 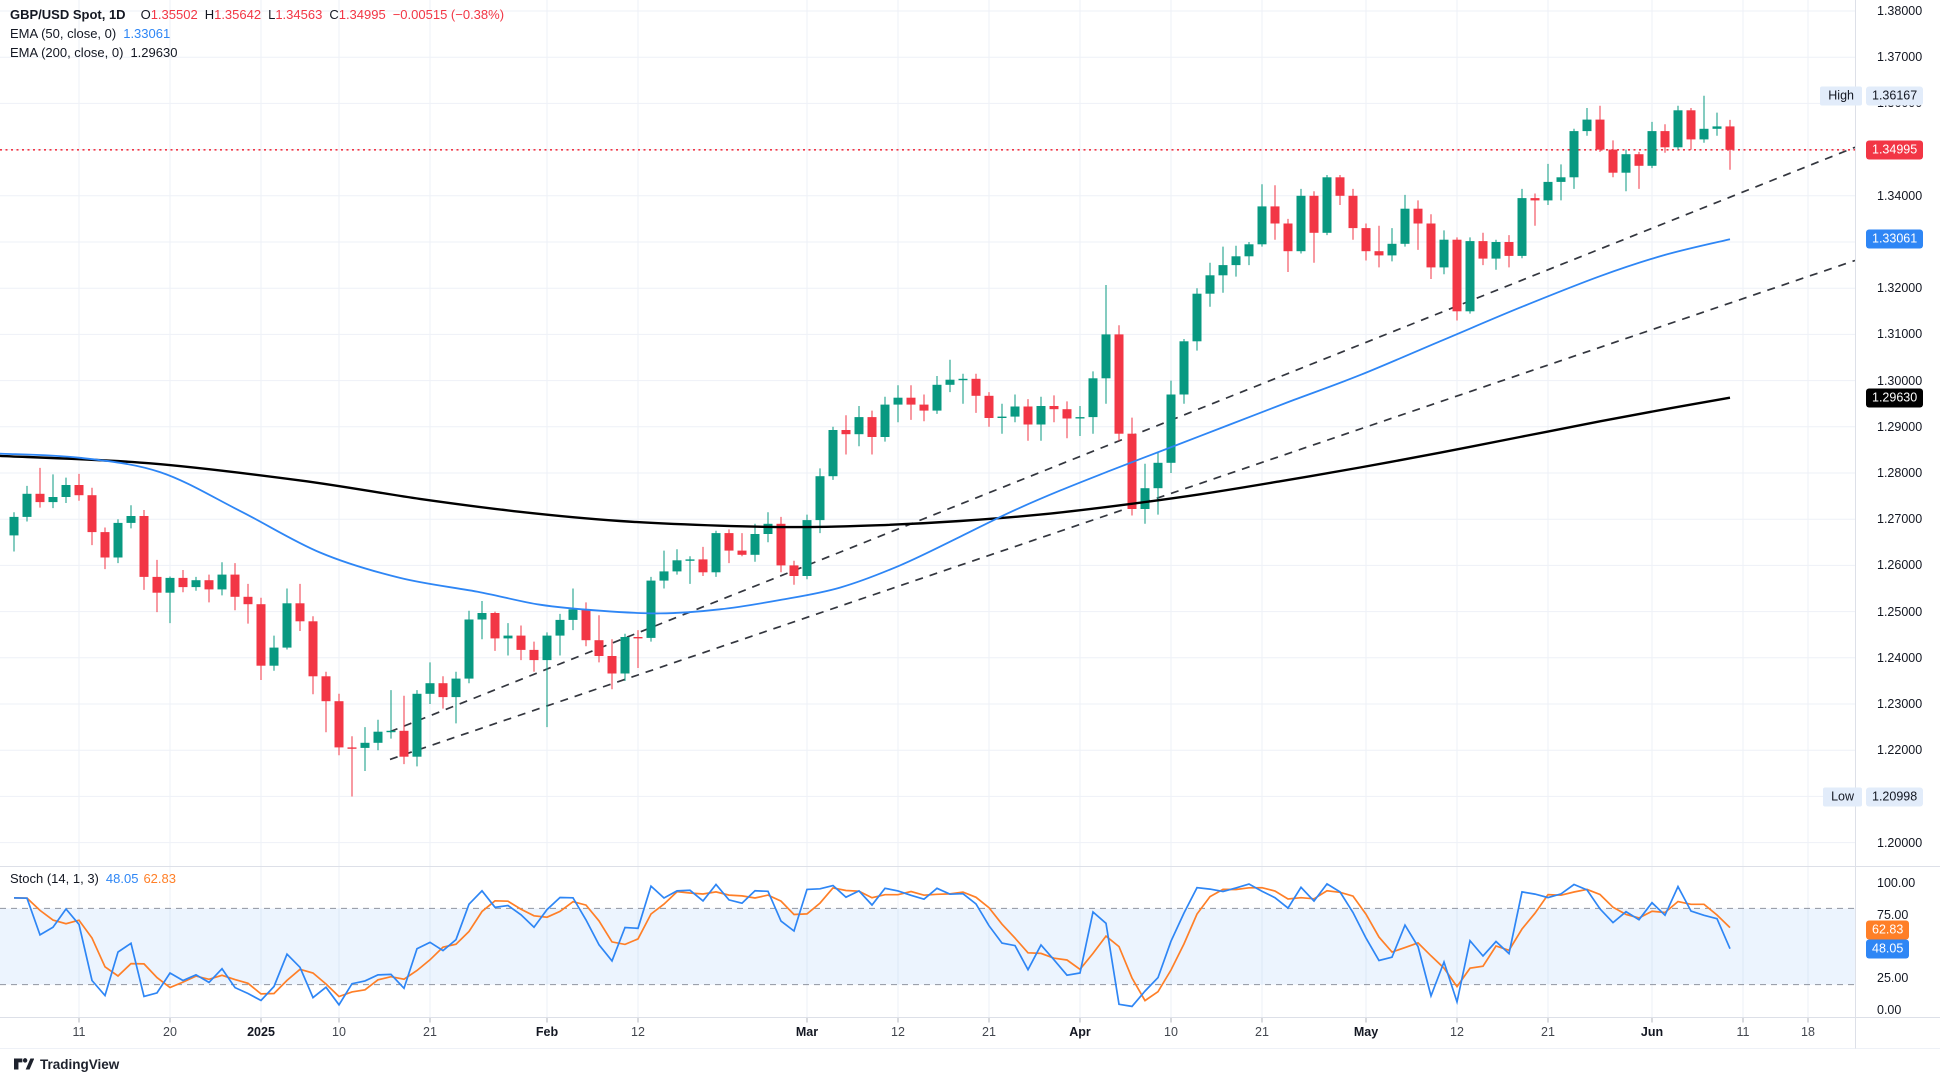 What do you see at coordinates (1900, 842) in the screenshot?
I see `price-tick: 1.20000` at bounding box center [1900, 842].